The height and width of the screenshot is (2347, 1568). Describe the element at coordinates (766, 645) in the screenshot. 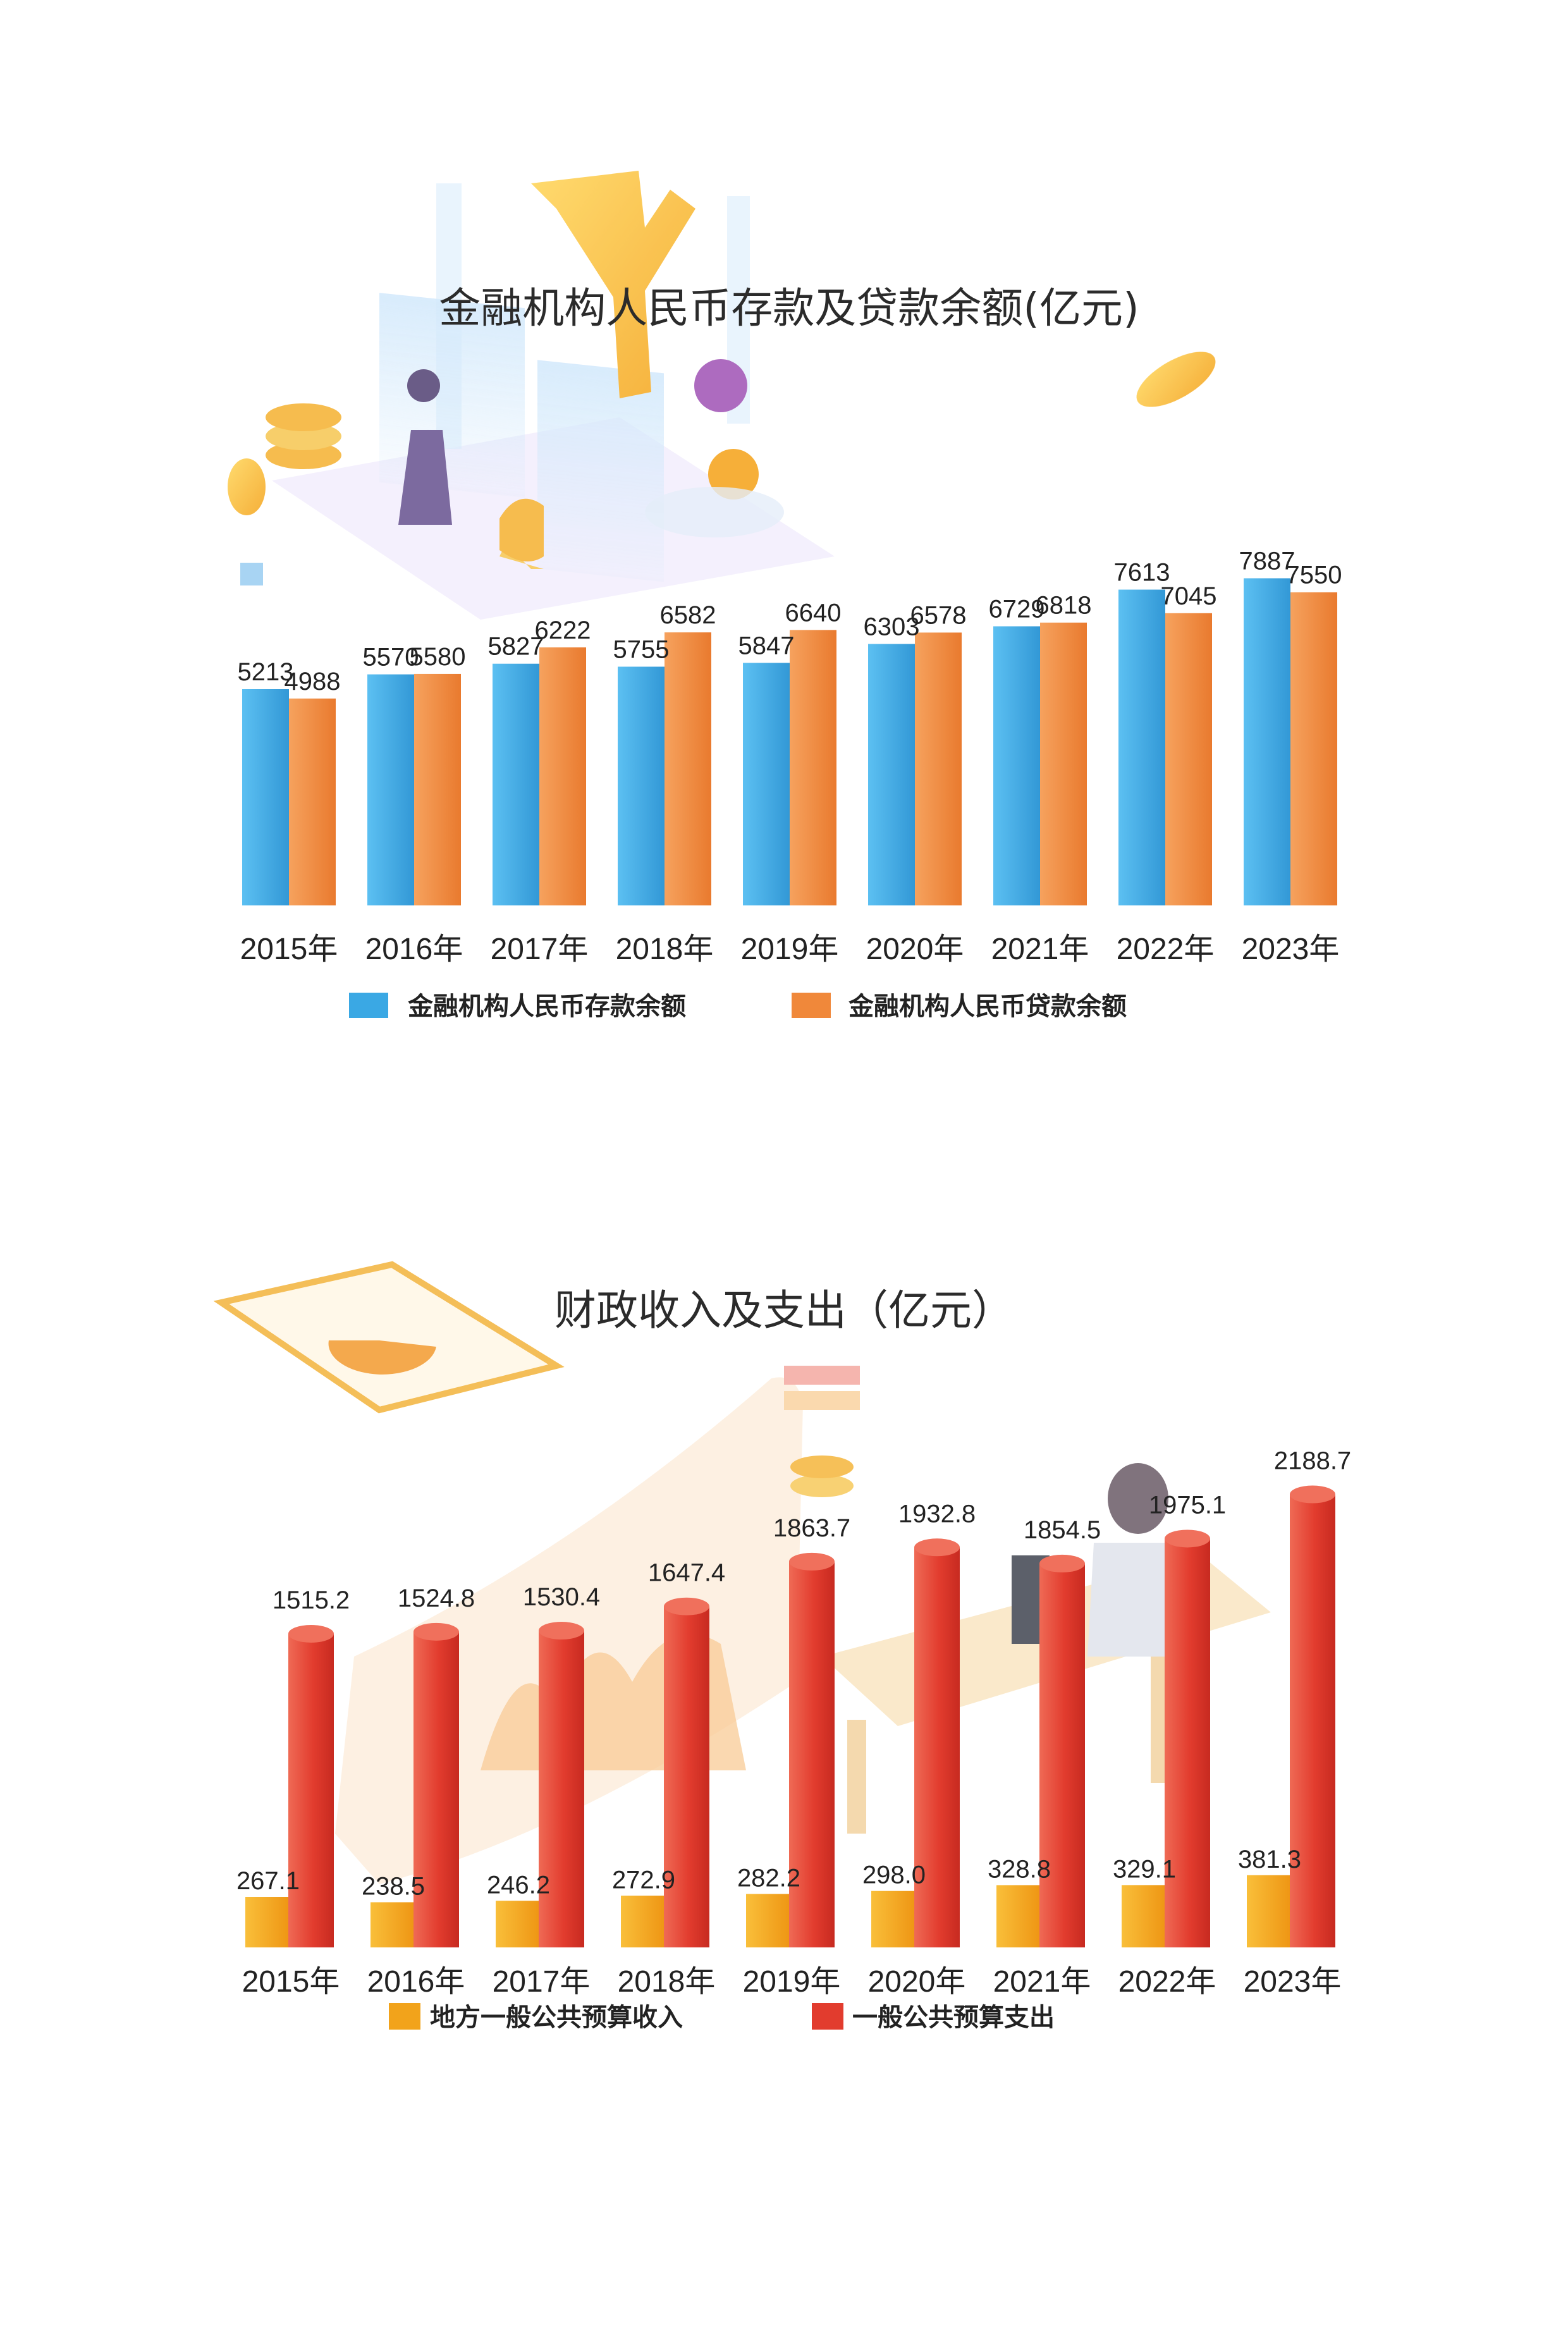

I see `deposit-value-label: 5847` at that location.